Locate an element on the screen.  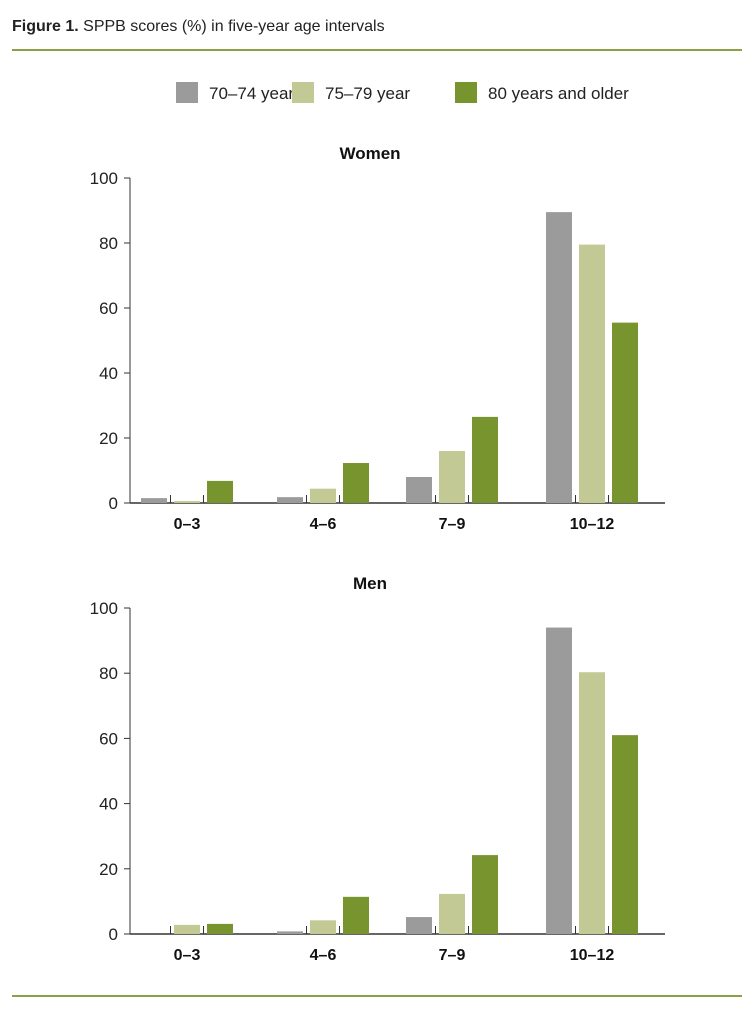
legend-label: 75–79 year is located at coordinates (367, 93).